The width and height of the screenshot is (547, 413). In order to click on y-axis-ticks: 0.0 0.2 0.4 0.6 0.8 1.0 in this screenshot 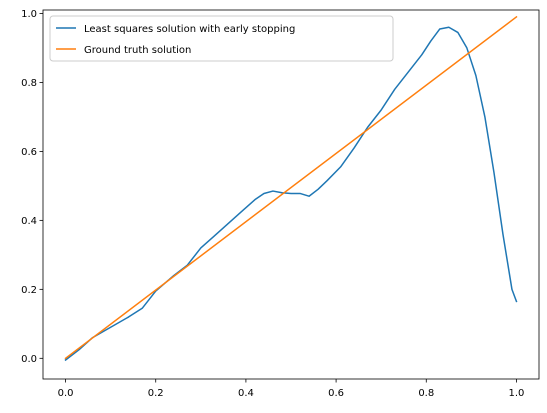, I will do `click(32, 187)`.